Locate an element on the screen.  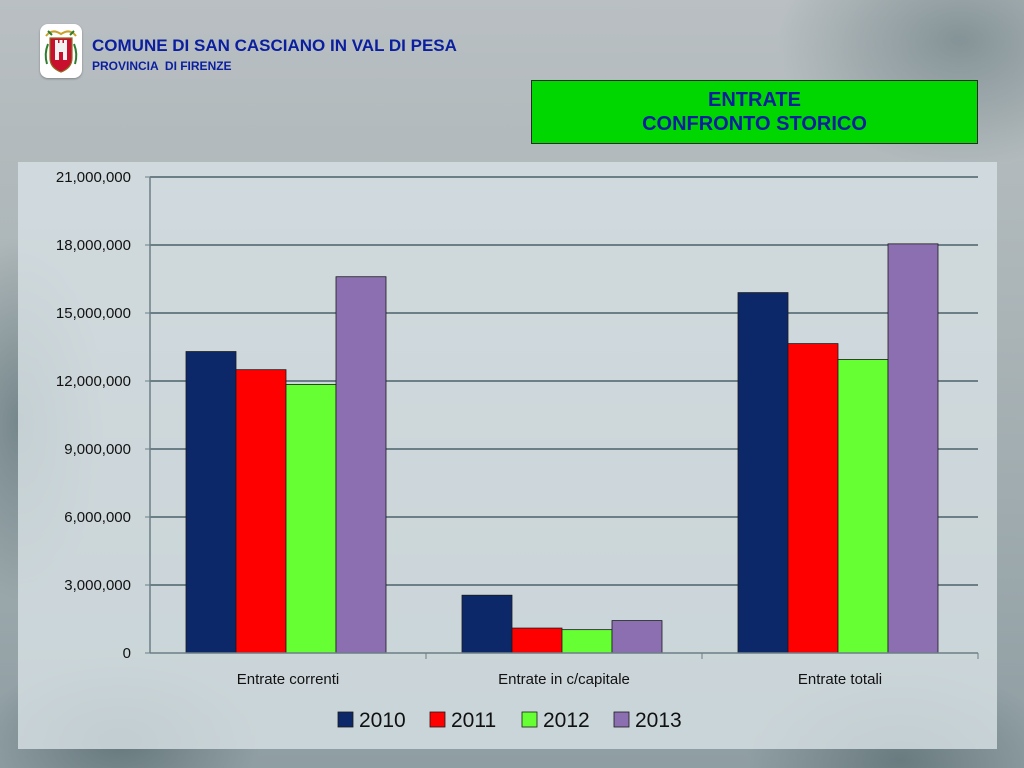
legend: 2010 2011 2012 2013 is located at coordinates (509, 720).